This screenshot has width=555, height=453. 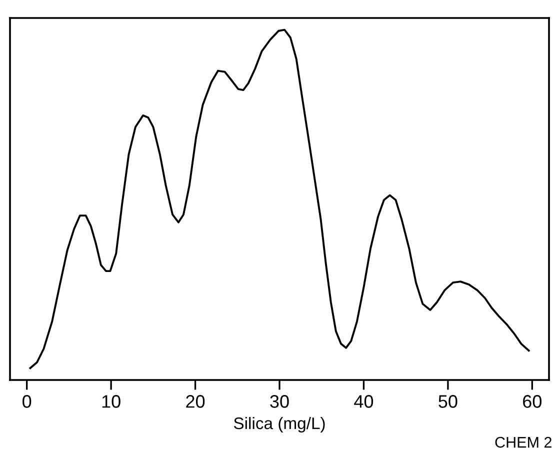 I want to click on x-tick-label: 50, so click(x=448, y=401).